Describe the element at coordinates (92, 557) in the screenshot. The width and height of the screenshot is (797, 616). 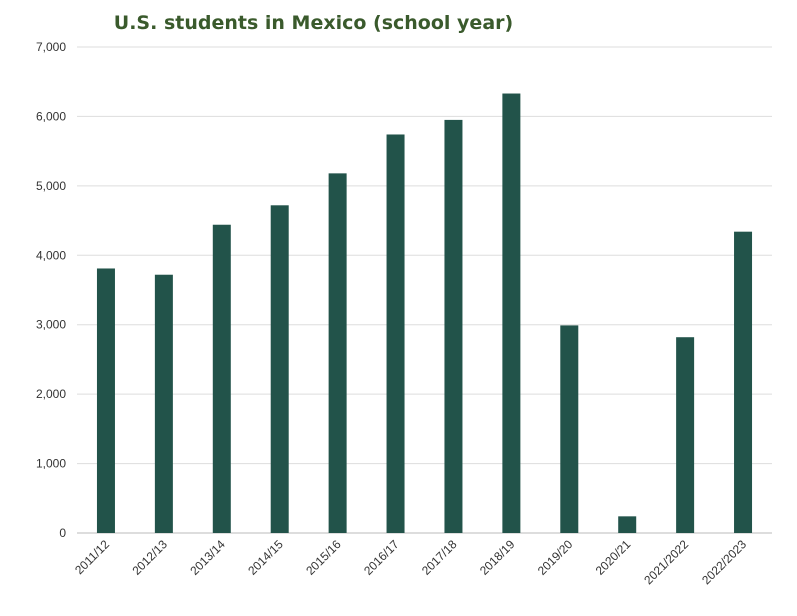
I see `x-tick-label: 2011/12` at that location.